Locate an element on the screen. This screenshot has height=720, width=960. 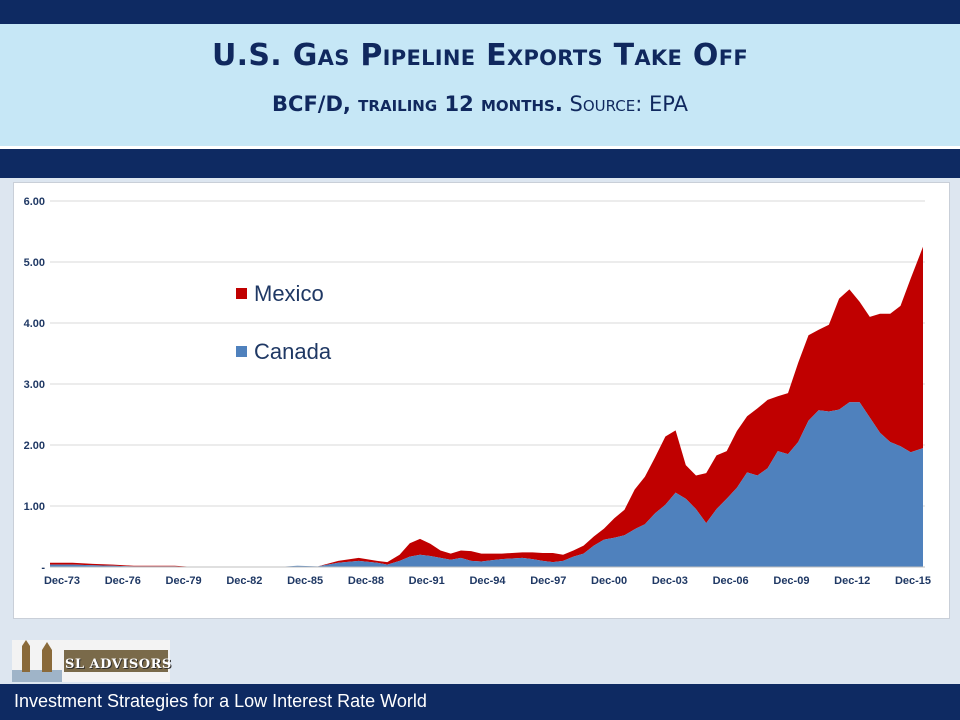
subtitle-source: Source: EPA is located at coordinates (628, 104).